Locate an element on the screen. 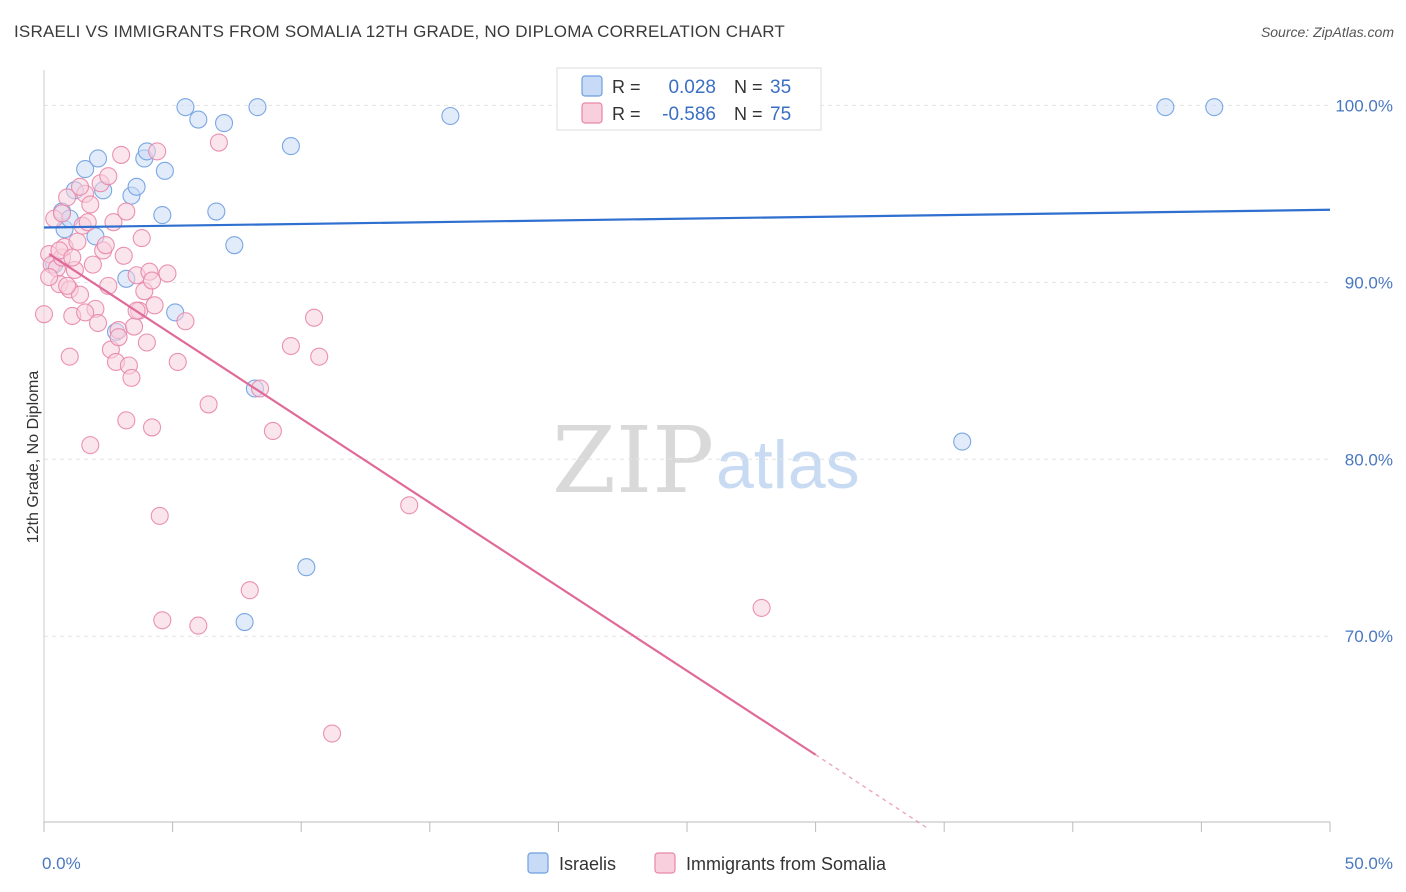  x-tick-label-1: 50.0% is located at coordinates (1369, 863).